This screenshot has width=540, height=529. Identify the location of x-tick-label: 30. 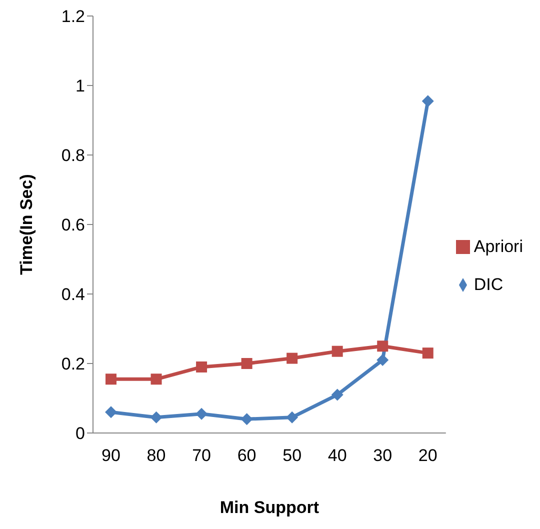
(382, 456).